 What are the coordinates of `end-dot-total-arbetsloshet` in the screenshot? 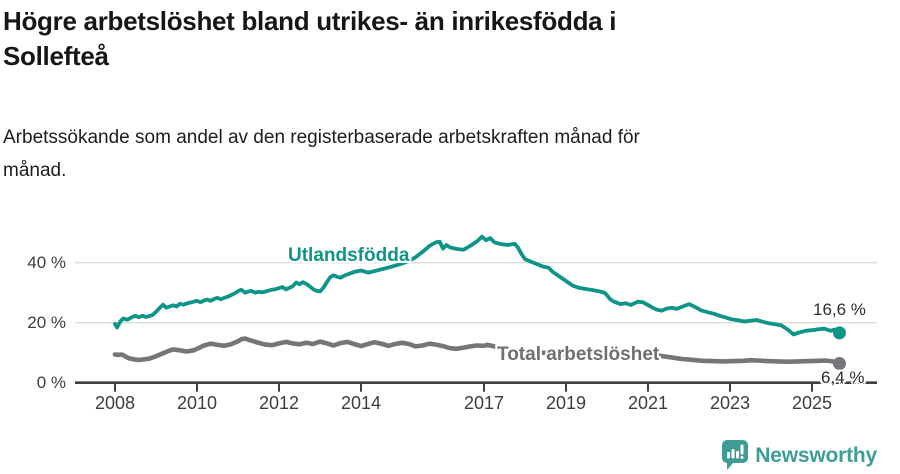 It's located at (839, 363).